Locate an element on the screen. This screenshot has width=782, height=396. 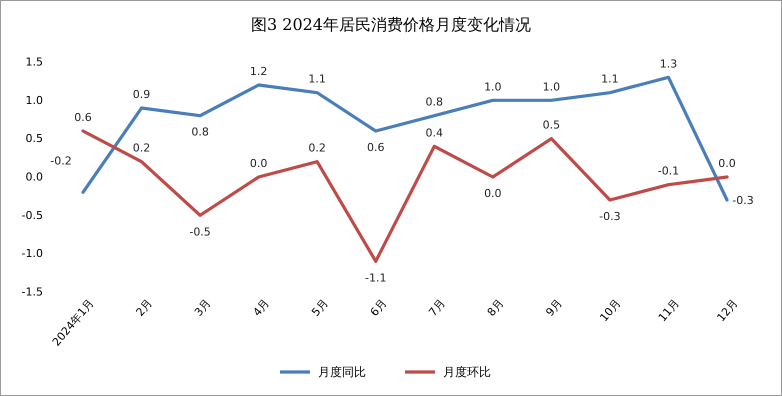
data-label: -0.2 is located at coordinates (61, 161).